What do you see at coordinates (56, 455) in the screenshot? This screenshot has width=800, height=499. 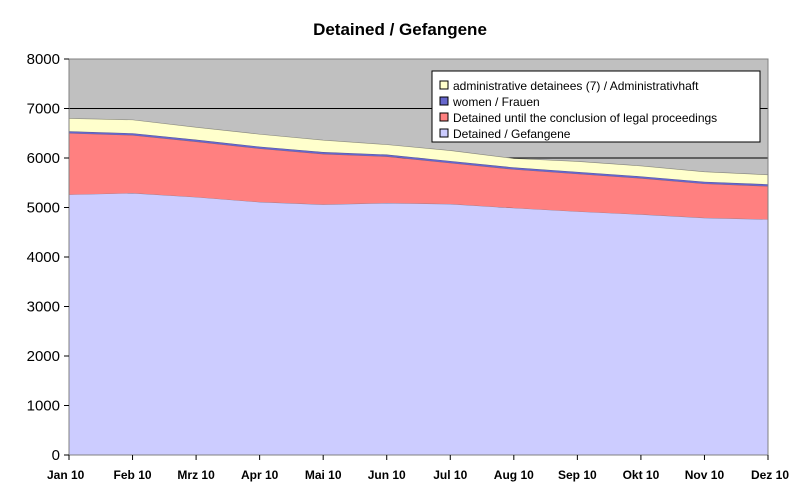 I see `y-tick-label: 0` at bounding box center [56, 455].